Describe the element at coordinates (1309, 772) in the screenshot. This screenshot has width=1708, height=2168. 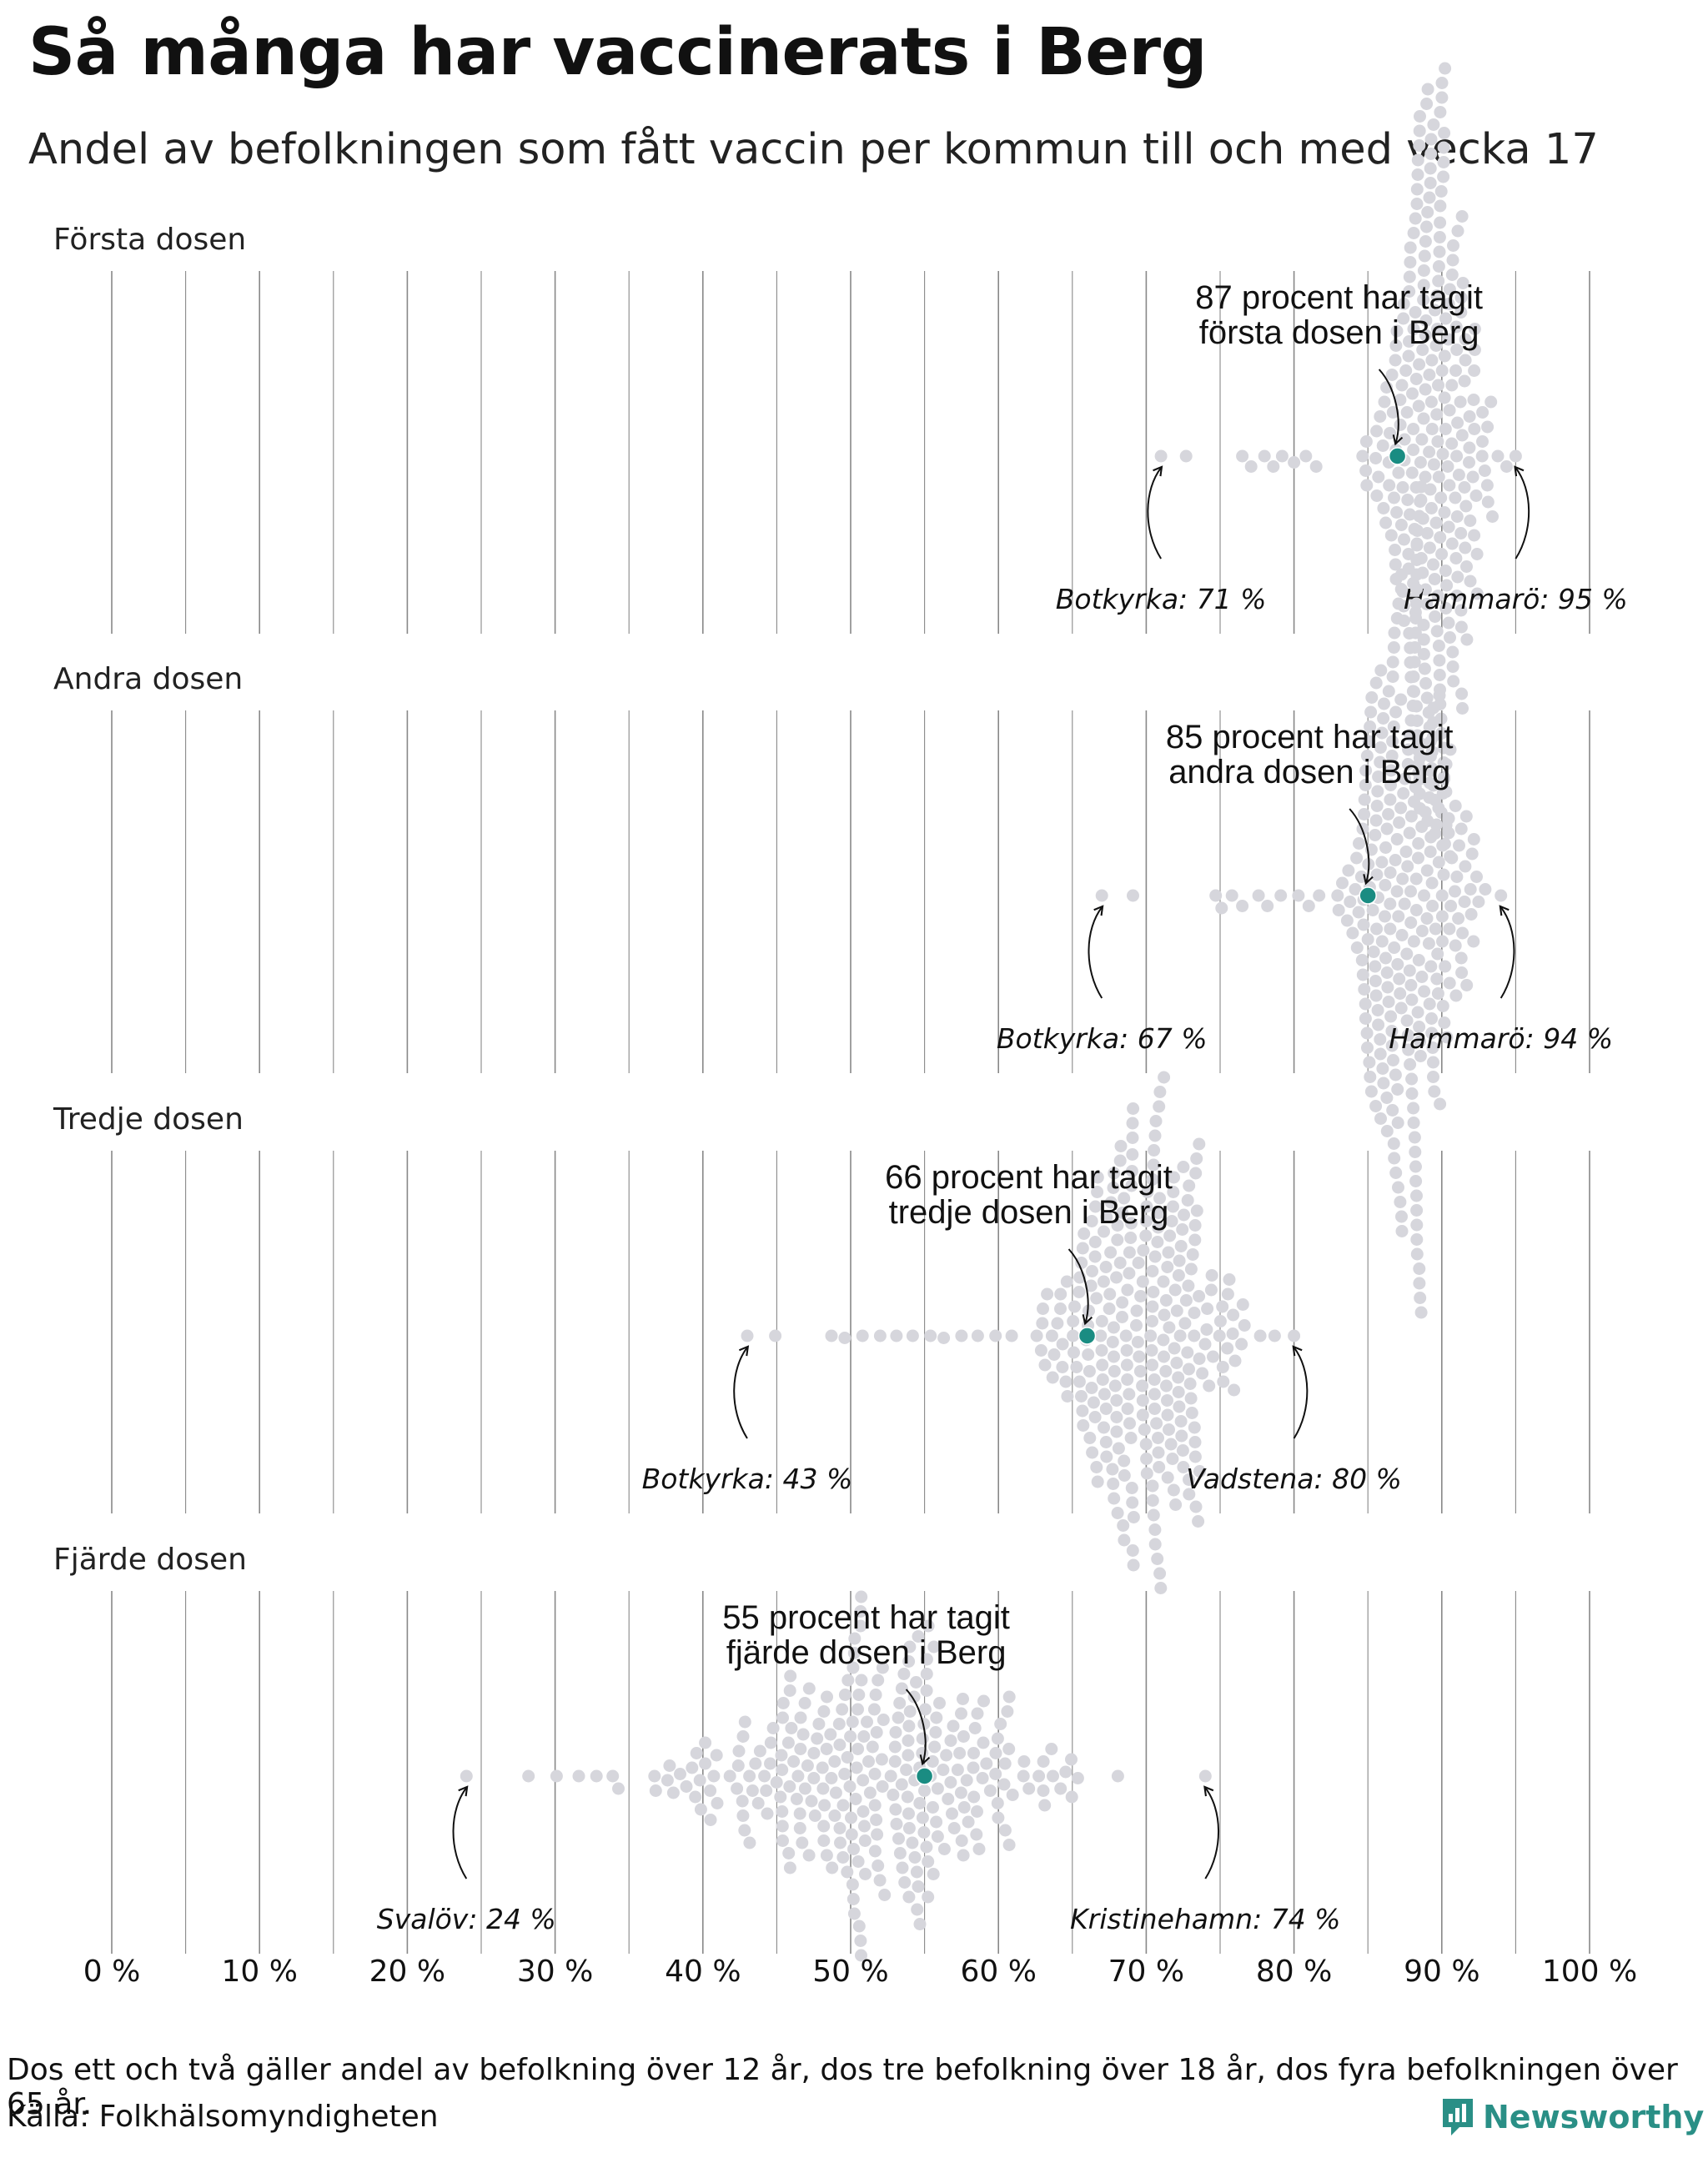
I see `callout-text: andra dosen i Berg` at that location.